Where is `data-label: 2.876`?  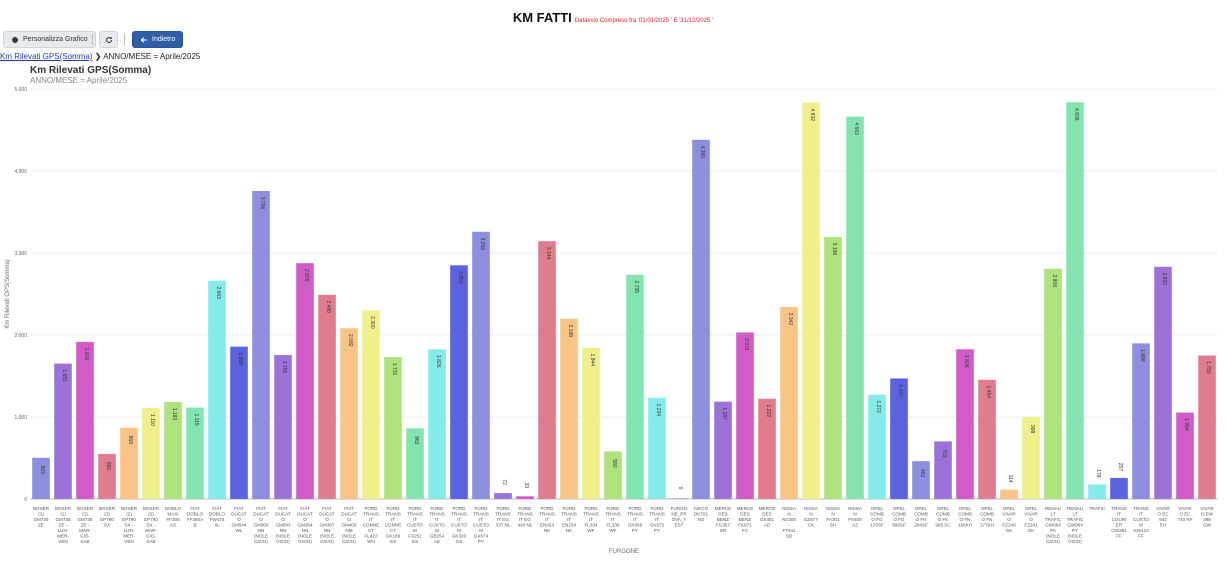 data-label: 2.876 is located at coordinates (306, 275).